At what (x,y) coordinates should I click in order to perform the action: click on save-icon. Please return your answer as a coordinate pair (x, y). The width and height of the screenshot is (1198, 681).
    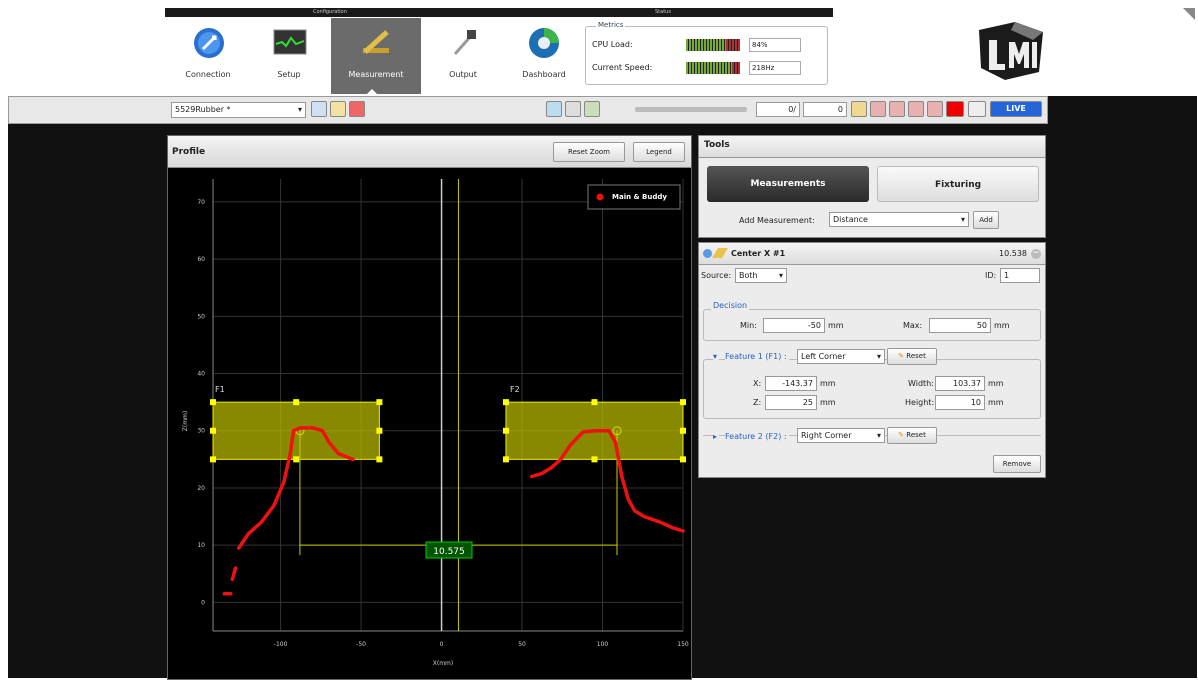
    Looking at the image, I should click on (319, 109).